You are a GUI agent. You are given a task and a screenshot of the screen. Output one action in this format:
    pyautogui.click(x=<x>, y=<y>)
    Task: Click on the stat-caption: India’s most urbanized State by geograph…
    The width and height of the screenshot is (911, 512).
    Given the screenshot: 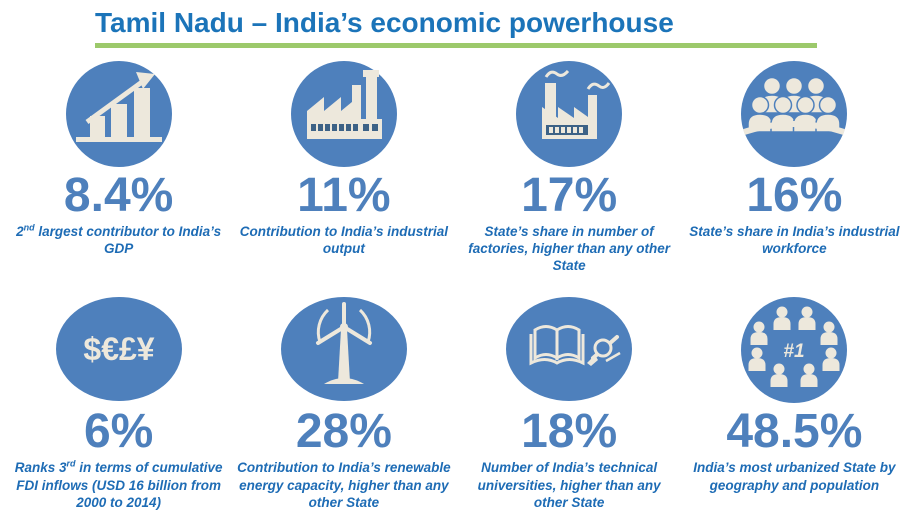 What is the action you would take?
    pyautogui.click(x=794, y=476)
    